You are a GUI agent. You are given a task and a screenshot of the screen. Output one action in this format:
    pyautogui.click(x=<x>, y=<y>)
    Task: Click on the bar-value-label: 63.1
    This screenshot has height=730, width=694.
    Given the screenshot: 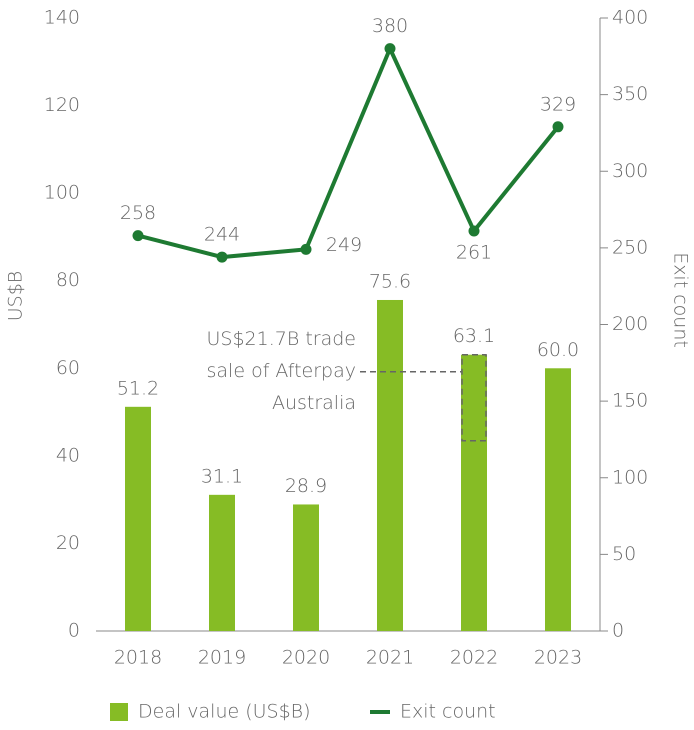 What is the action you would take?
    pyautogui.click(x=474, y=336)
    